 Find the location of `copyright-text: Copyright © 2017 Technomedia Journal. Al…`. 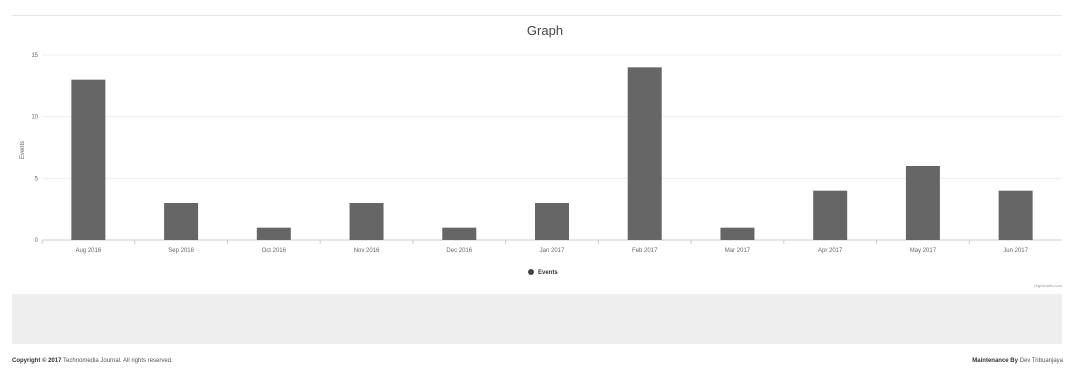

copyright-text: Copyright © 2017 Technomedia Journal. Al… is located at coordinates (92, 361).